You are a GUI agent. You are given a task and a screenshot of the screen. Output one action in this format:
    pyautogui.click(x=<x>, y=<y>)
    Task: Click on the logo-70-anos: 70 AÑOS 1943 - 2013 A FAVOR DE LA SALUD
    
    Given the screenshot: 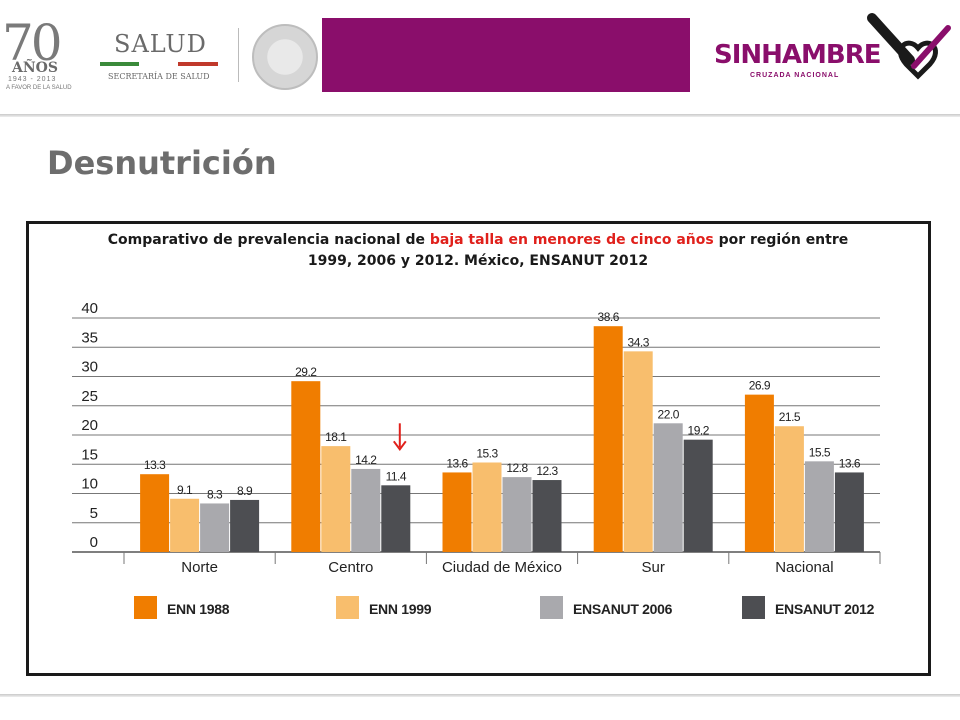 What is the action you would take?
    pyautogui.click(x=42, y=53)
    